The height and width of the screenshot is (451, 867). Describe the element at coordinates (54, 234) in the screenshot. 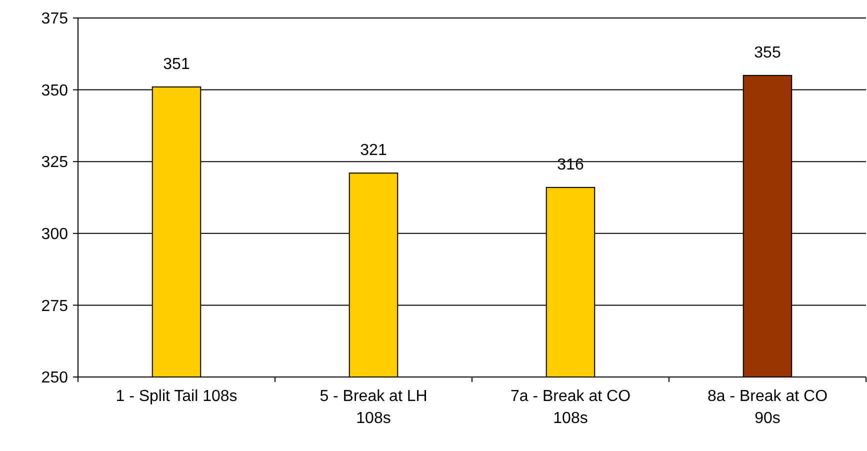

I see `y-tick-label: 300` at that location.